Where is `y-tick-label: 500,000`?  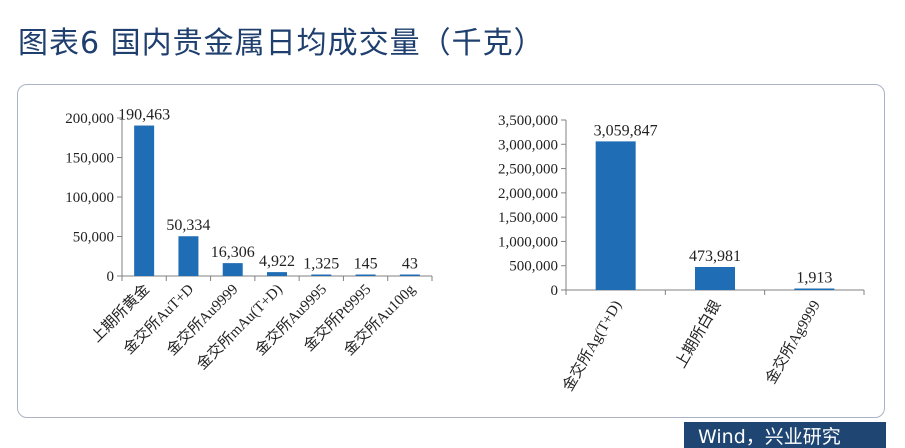 y-tick-label: 500,000 is located at coordinates (533, 267).